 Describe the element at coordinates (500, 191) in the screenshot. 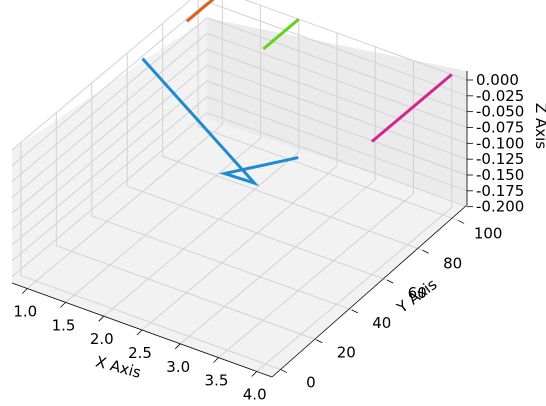

I see `z-tick-label: -0.175` at that location.